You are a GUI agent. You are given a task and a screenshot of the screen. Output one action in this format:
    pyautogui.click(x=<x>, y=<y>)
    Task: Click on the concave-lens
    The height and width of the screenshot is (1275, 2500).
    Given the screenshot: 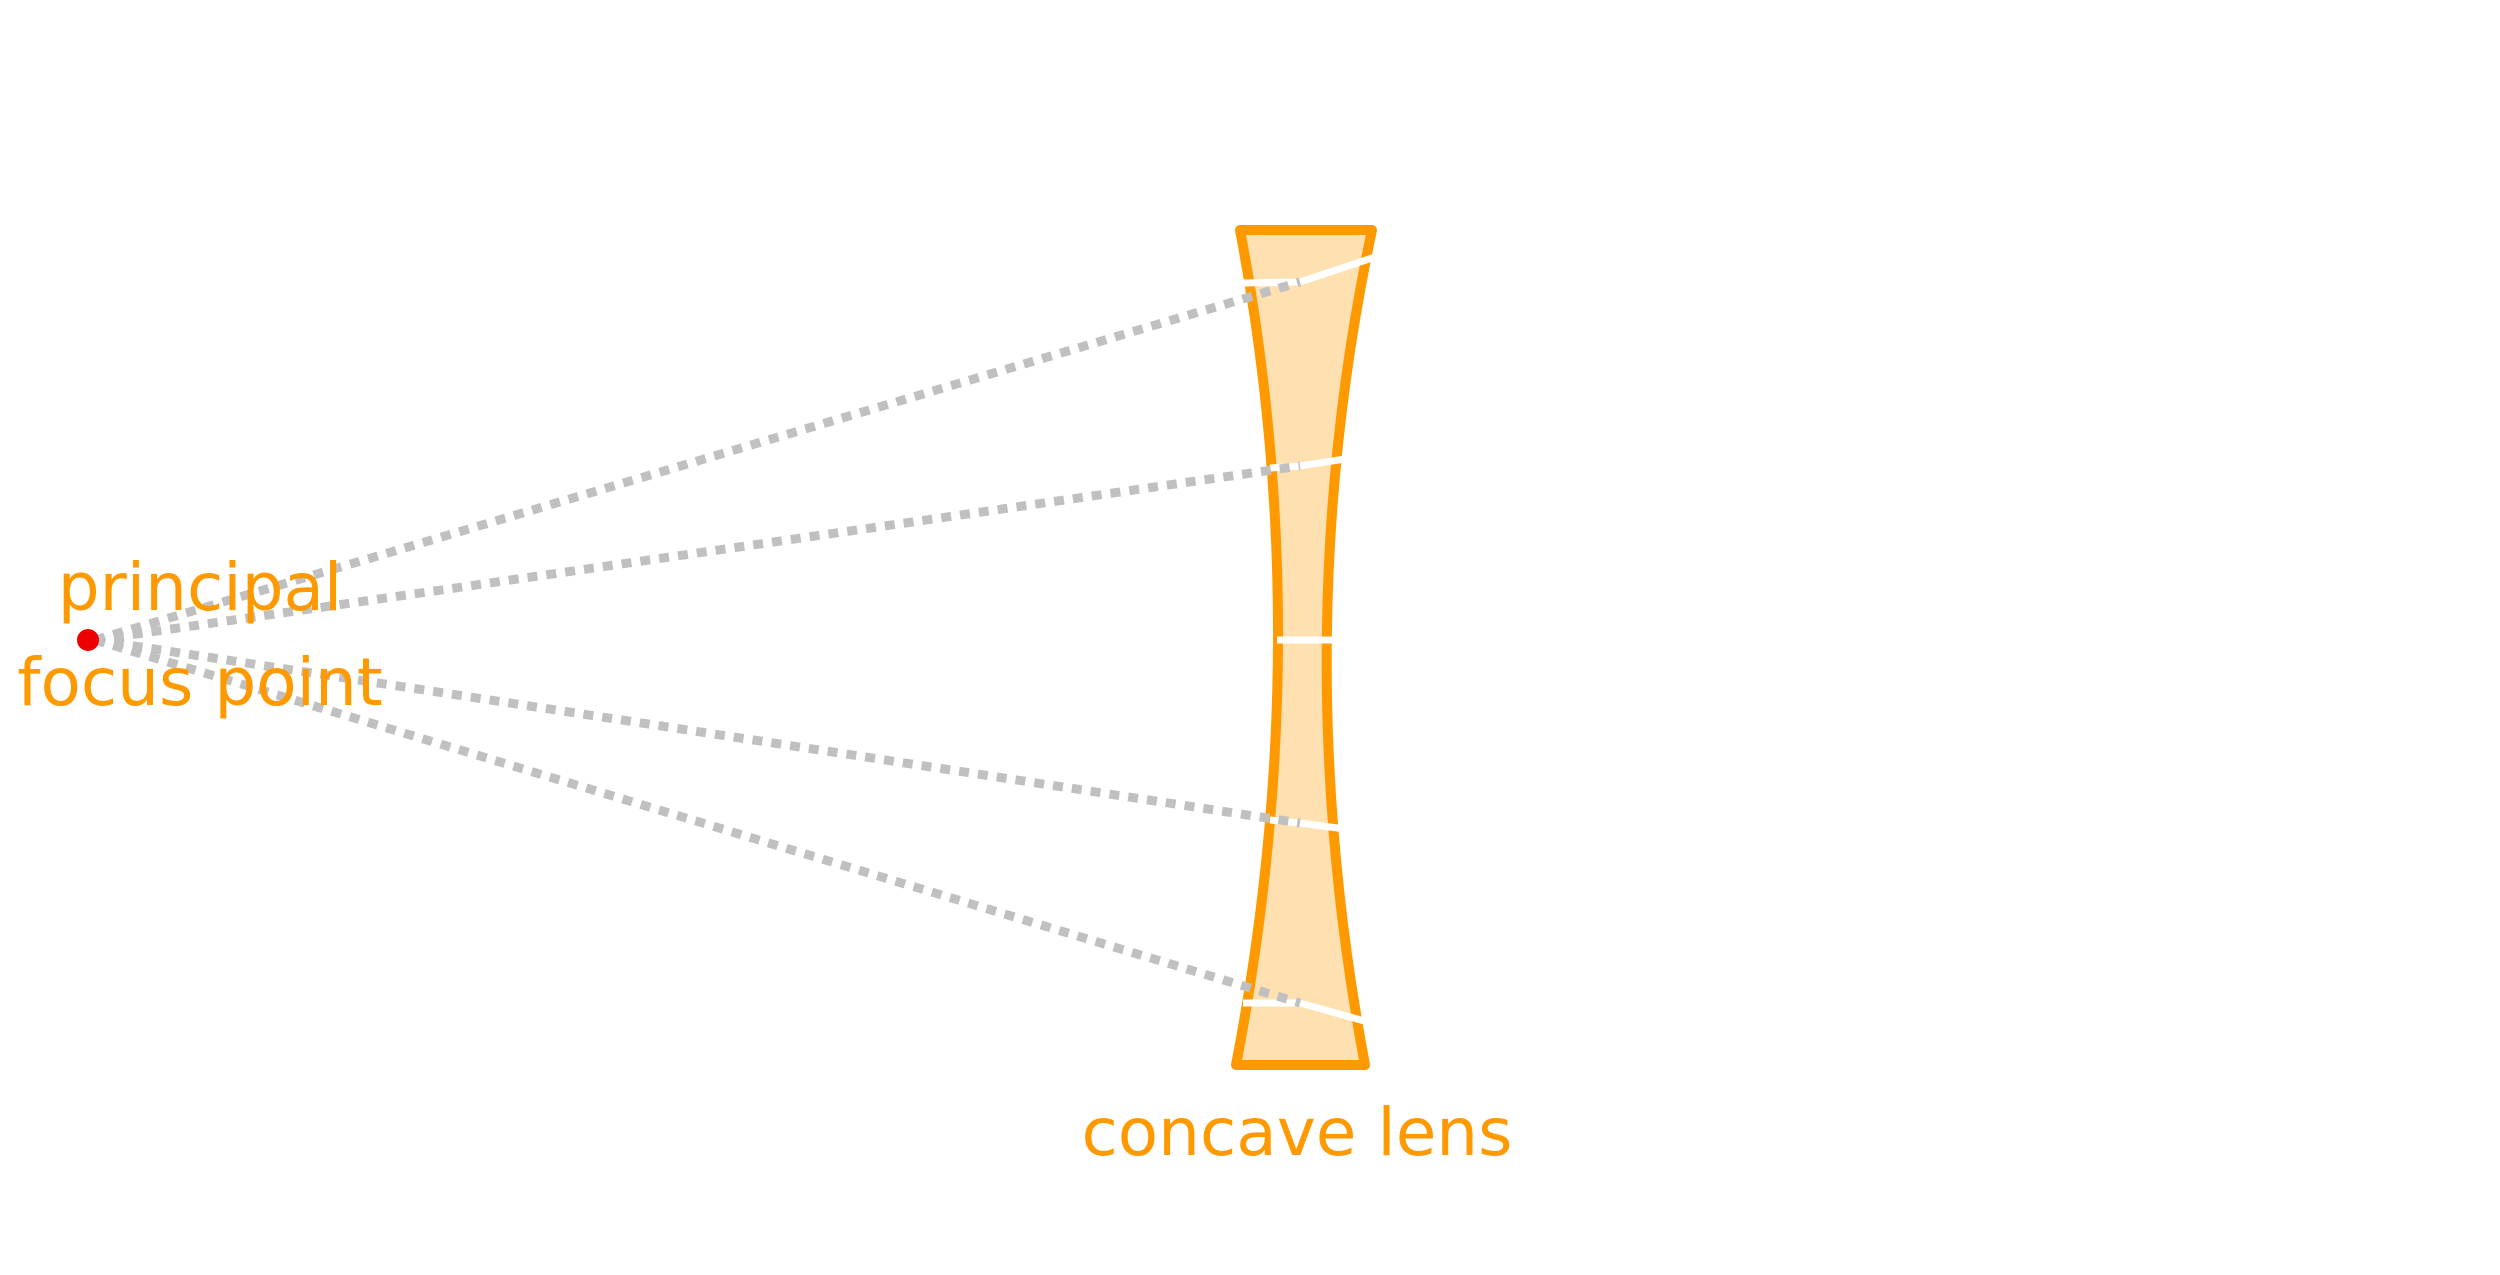 What is the action you would take?
    pyautogui.click(x=1304, y=647)
    